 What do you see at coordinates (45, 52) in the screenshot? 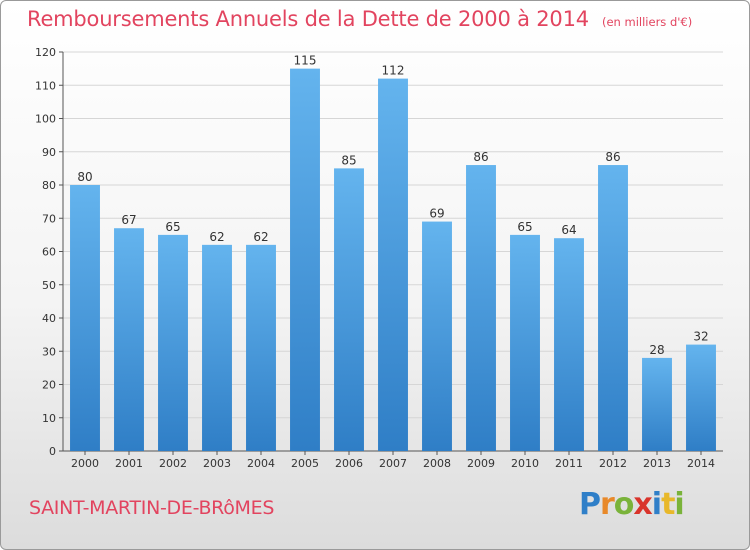
I see `y-tick-label: 120` at bounding box center [45, 52].